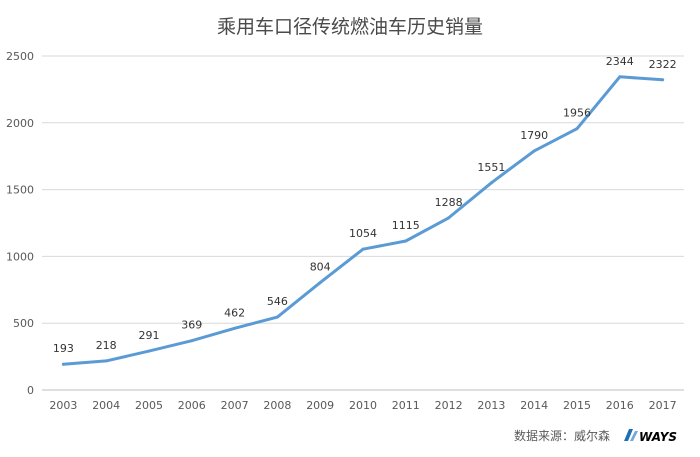  What do you see at coordinates (320, 405) in the screenshot?
I see `x-tick-label: 2009` at bounding box center [320, 405].